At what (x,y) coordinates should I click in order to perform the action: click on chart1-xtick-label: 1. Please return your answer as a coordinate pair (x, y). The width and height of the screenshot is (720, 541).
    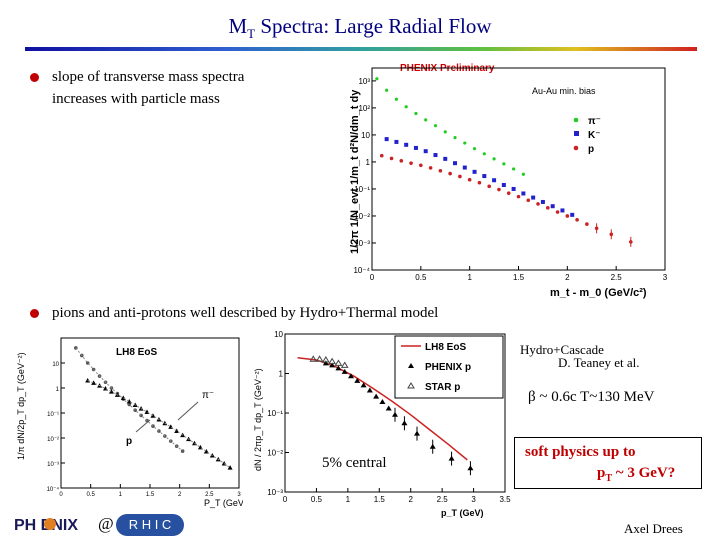
    Looking at the image, I should click on (469, 277).